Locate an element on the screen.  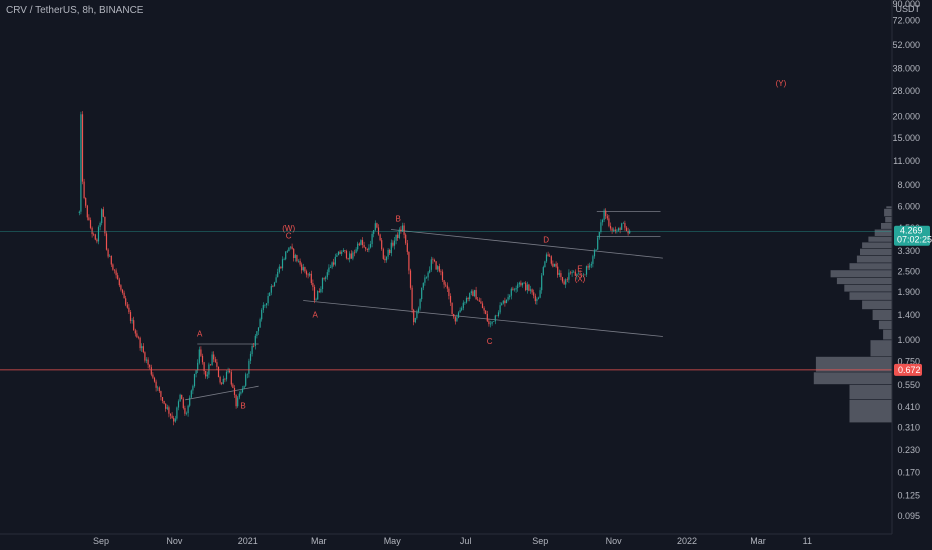
time-tick-label: 2022 is located at coordinates (687, 541).